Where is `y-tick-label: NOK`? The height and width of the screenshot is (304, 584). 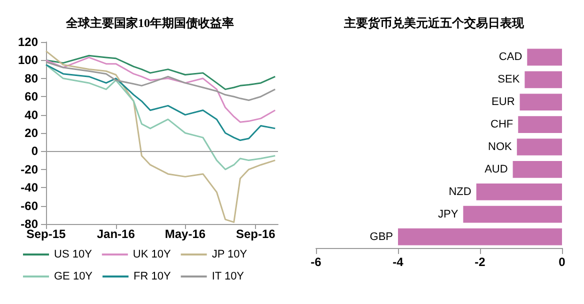
y-tick-label: NOK is located at coordinates (500, 147).